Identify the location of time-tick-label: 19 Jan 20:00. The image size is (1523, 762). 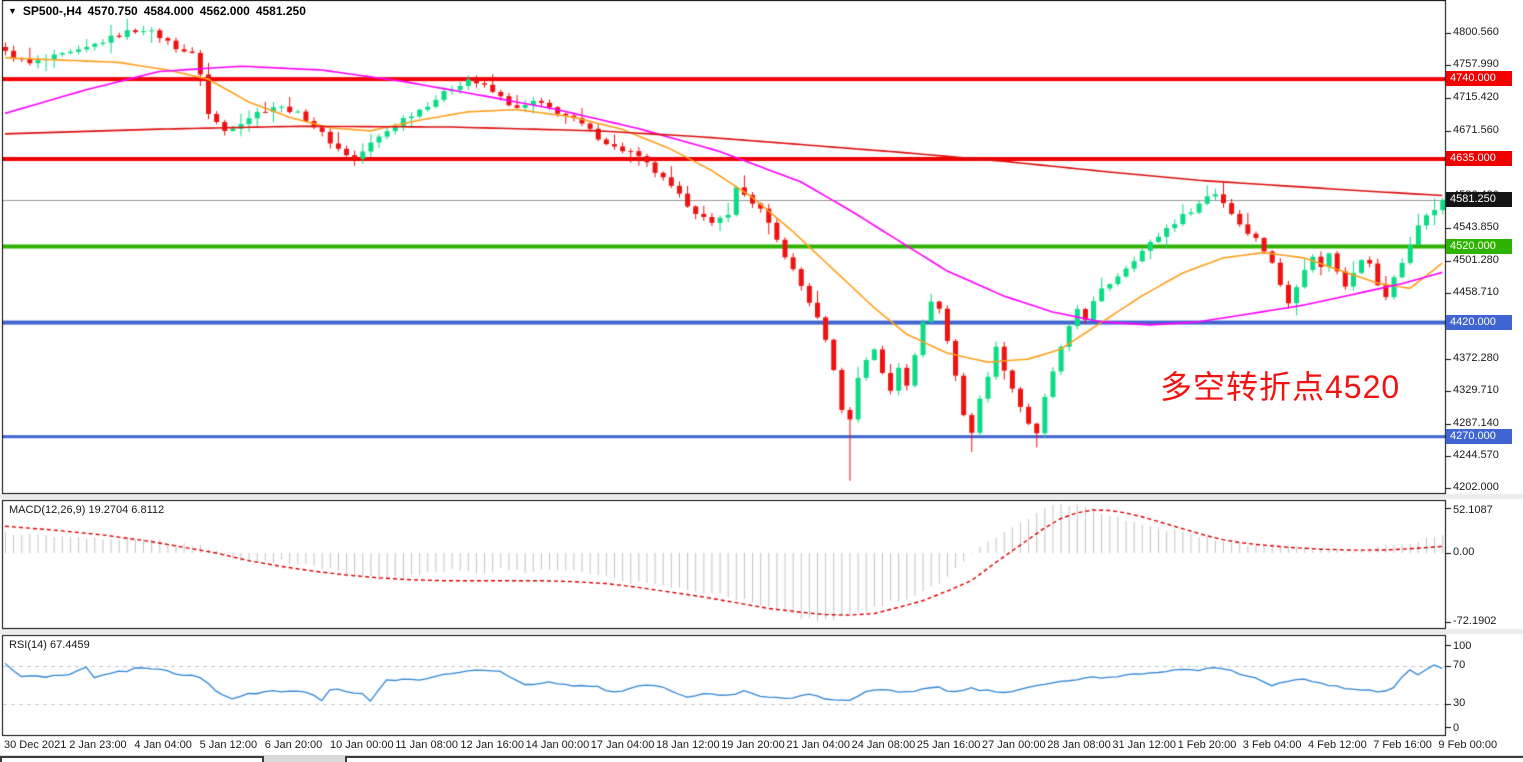
(753, 745).